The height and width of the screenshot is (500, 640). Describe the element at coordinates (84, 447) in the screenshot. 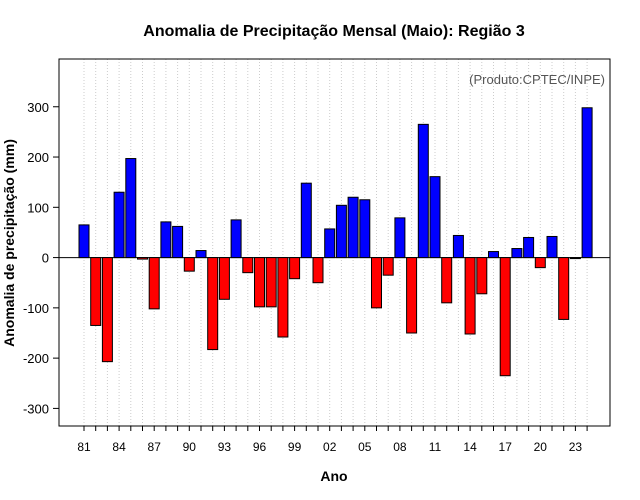

I see `x-tick-label: 81` at that location.